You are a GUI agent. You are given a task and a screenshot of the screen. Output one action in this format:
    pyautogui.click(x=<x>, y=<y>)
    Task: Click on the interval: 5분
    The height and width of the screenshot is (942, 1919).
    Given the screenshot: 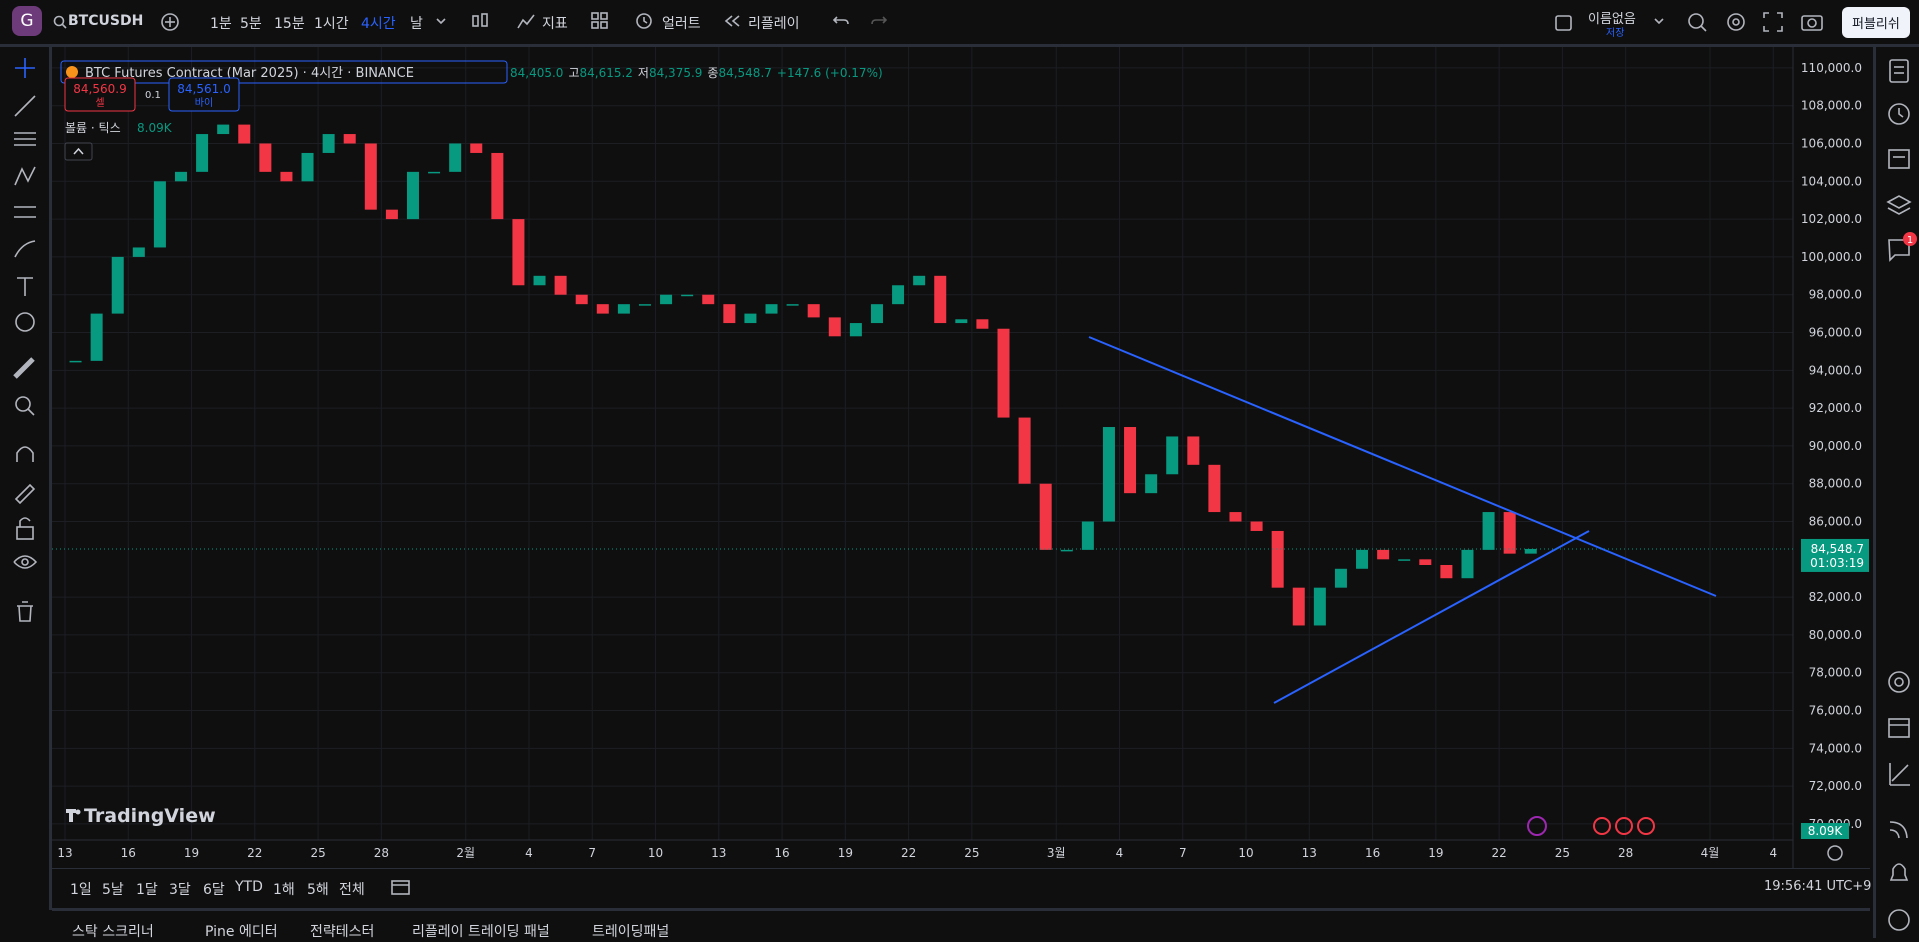 What is the action you would take?
    pyautogui.click(x=251, y=24)
    